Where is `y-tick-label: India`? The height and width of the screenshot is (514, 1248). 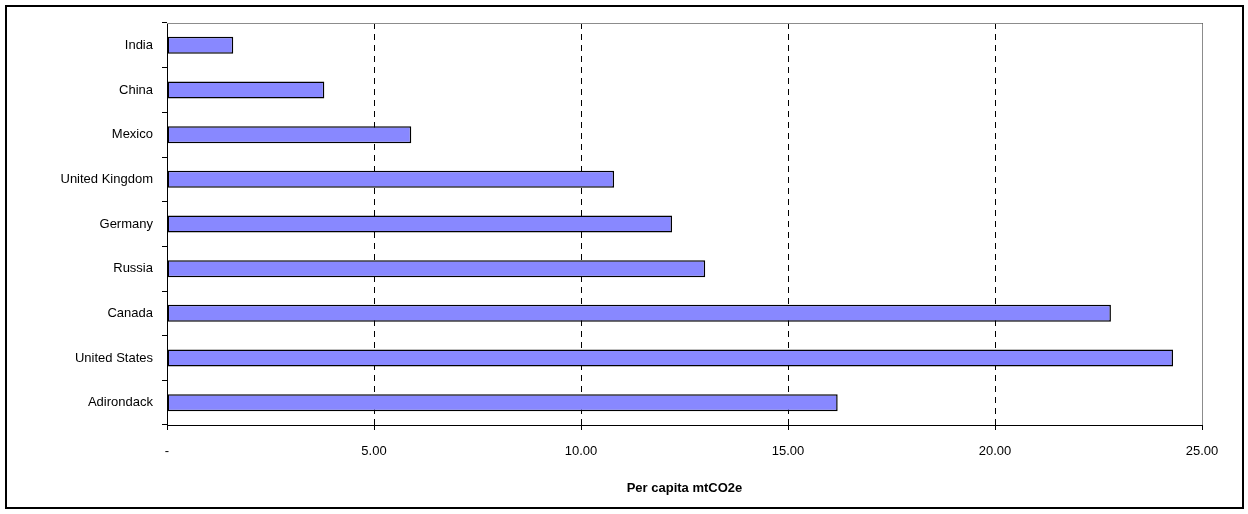
y-tick-label: India is located at coordinates (139, 44).